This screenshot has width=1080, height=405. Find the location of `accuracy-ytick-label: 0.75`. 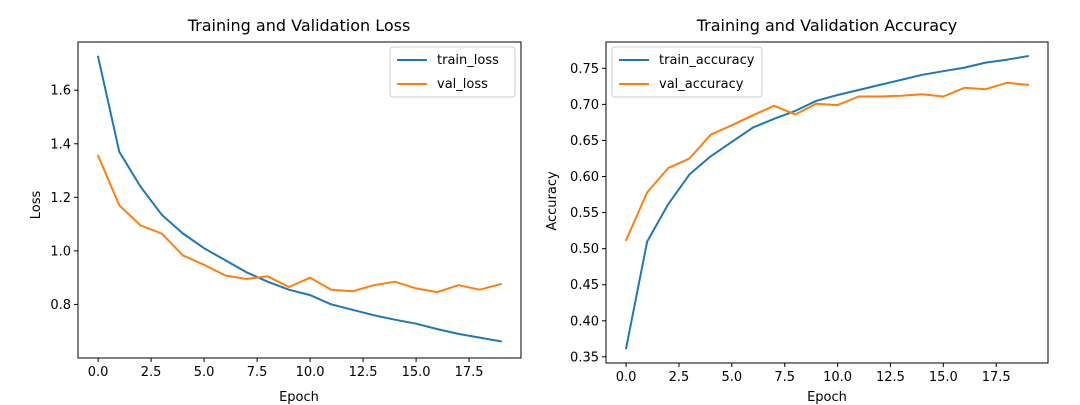

accuracy-ytick-label: 0.75 is located at coordinates (584, 69).